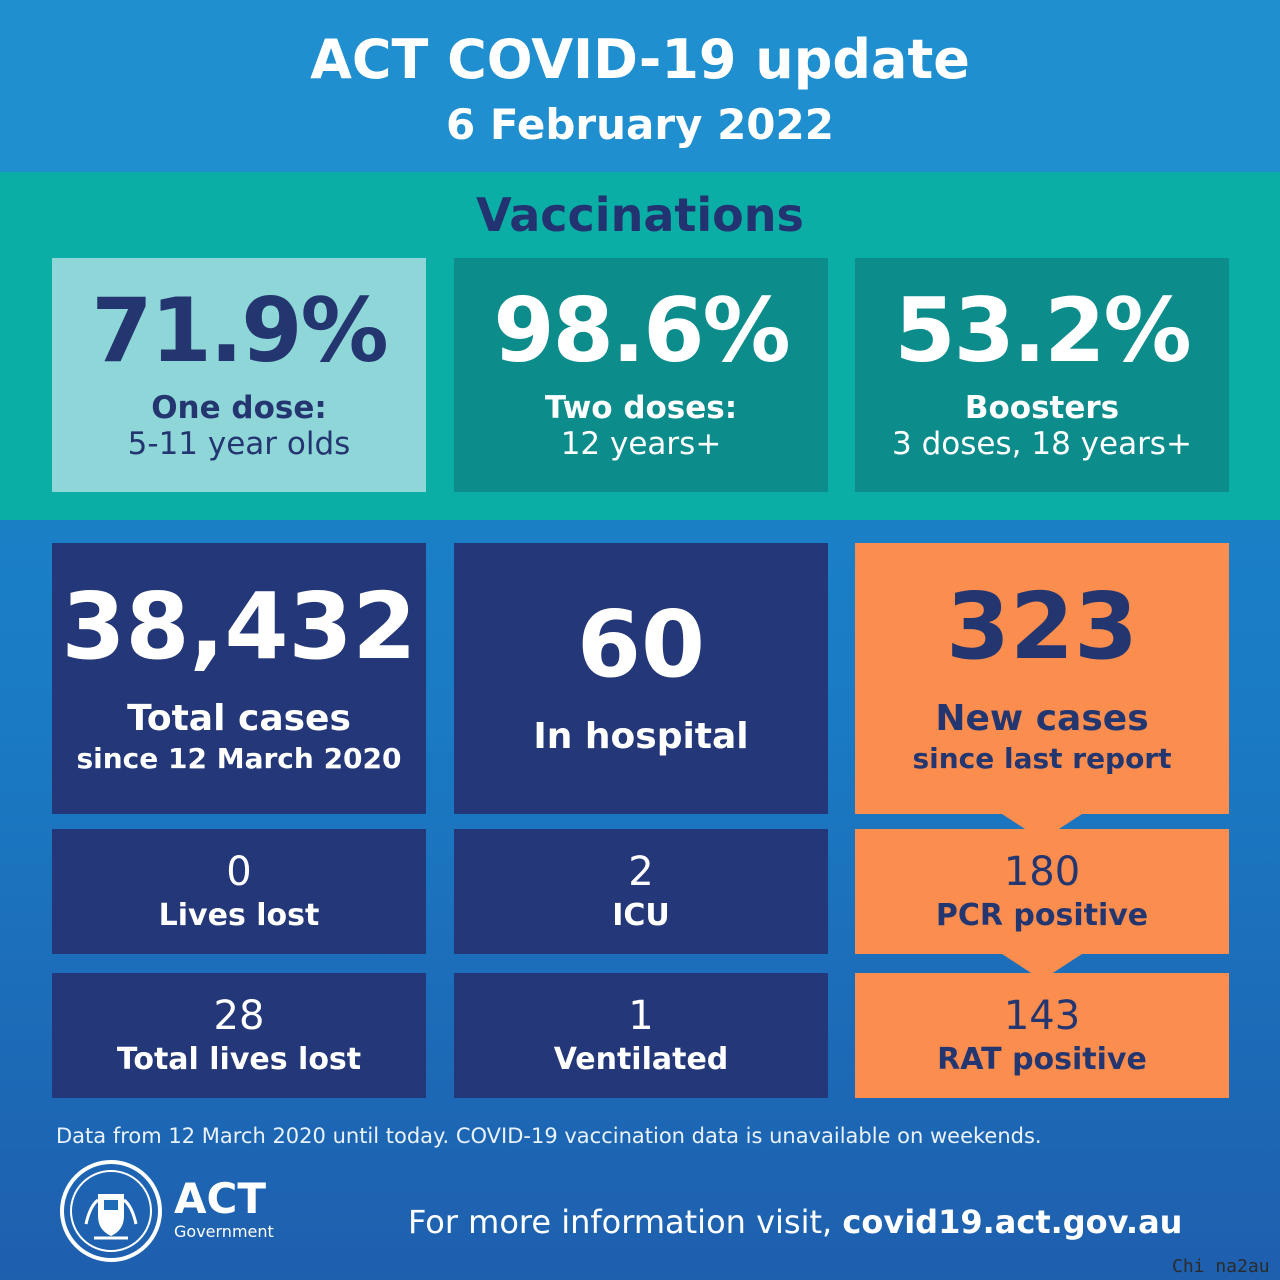 The image size is (1280, 1280). Describe the element at coordinates (239, 444) in the screenshot. I see `vaccination-sublabel: 5-11 year olds` at that location.